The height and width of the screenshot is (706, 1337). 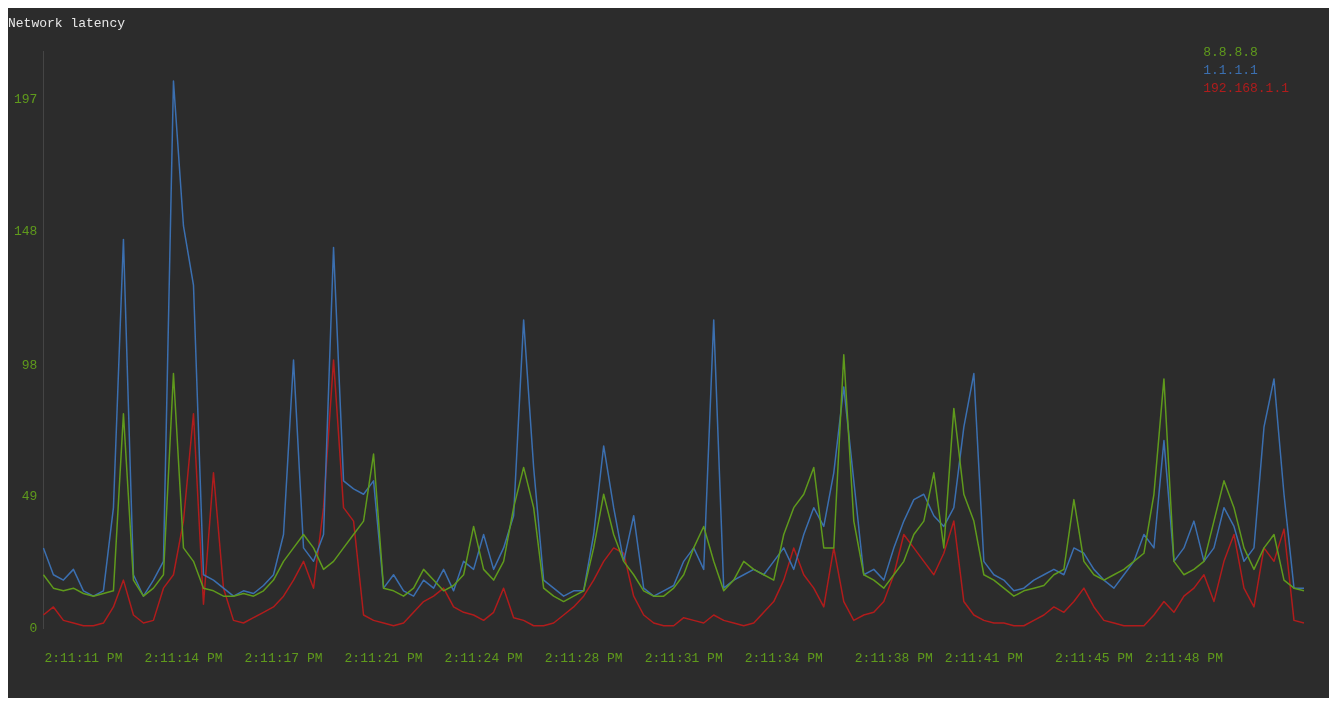 I want to click on x-tick-label: 2:11:38 PM, so click(x=893, y=658).